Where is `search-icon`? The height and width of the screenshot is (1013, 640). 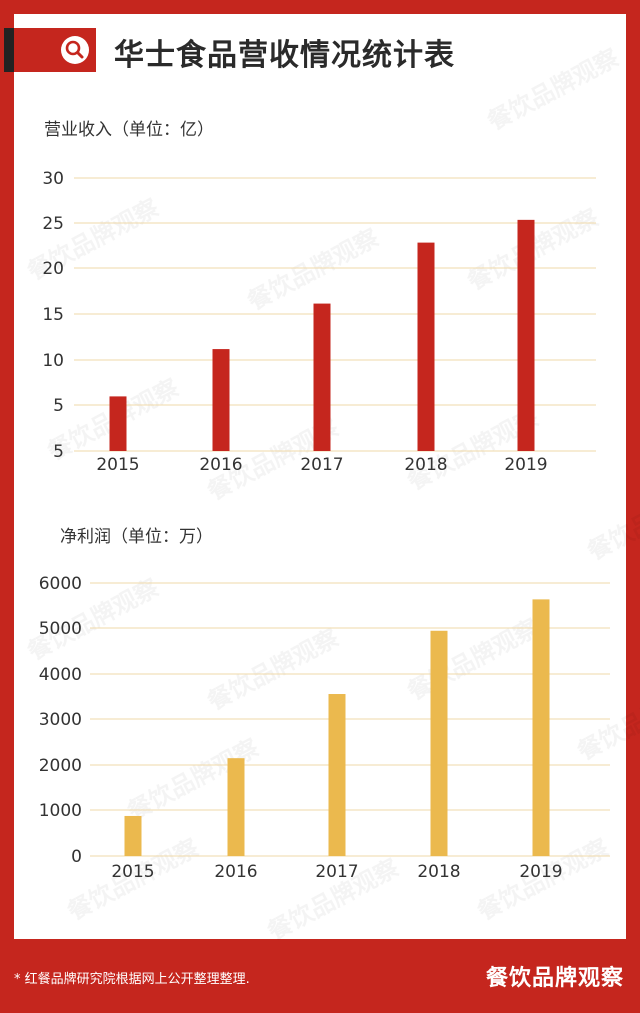 search-icon is located at coordinates (75, 50).